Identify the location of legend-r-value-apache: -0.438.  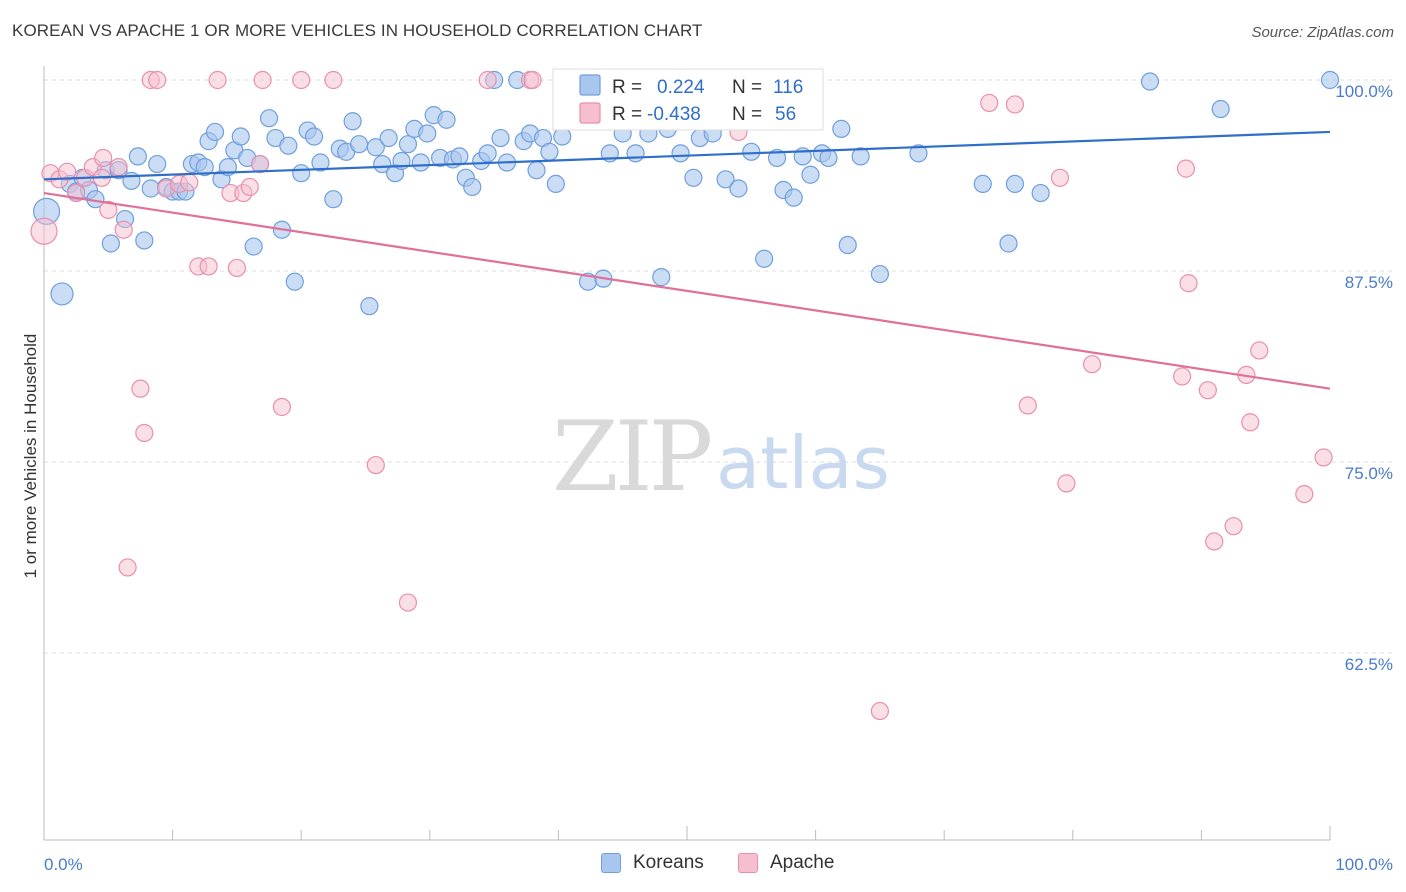
(674, 114).